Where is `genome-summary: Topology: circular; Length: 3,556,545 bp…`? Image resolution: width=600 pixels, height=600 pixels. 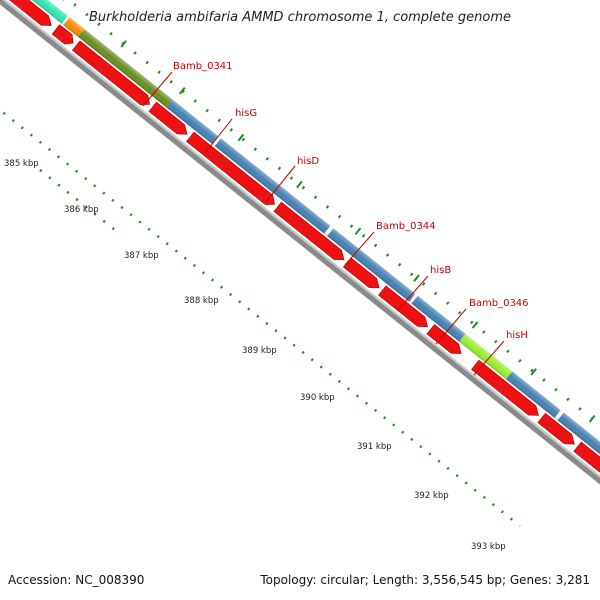 genome-summary: Topology: circular; Length: 3,556,545 bp… is located at coordinates (425, 580).